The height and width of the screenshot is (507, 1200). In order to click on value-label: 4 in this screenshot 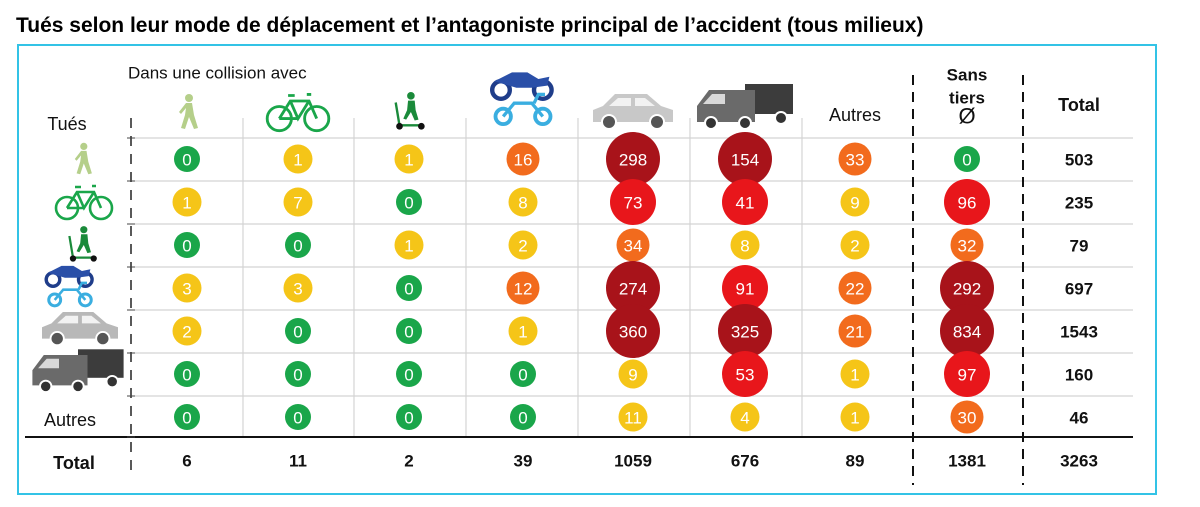, I will do `click(744, 418)`.